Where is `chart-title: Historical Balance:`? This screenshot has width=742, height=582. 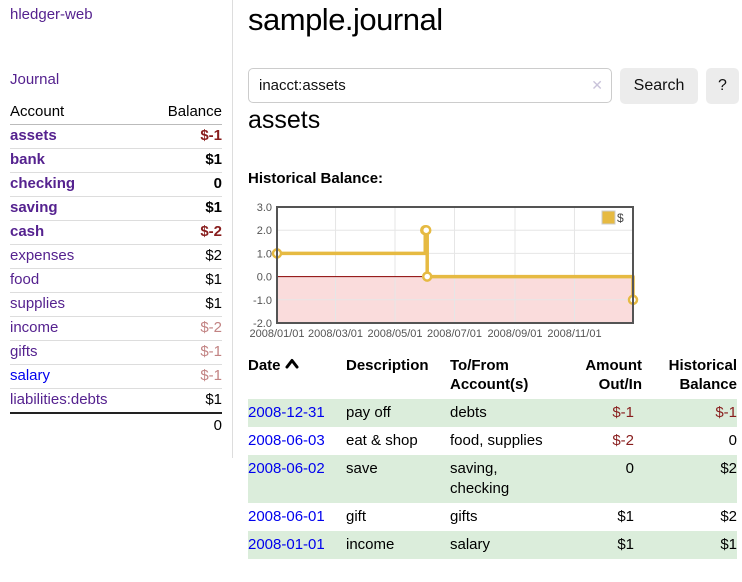 chart-title: Historical Balance: is located at coordinates (316, 178).